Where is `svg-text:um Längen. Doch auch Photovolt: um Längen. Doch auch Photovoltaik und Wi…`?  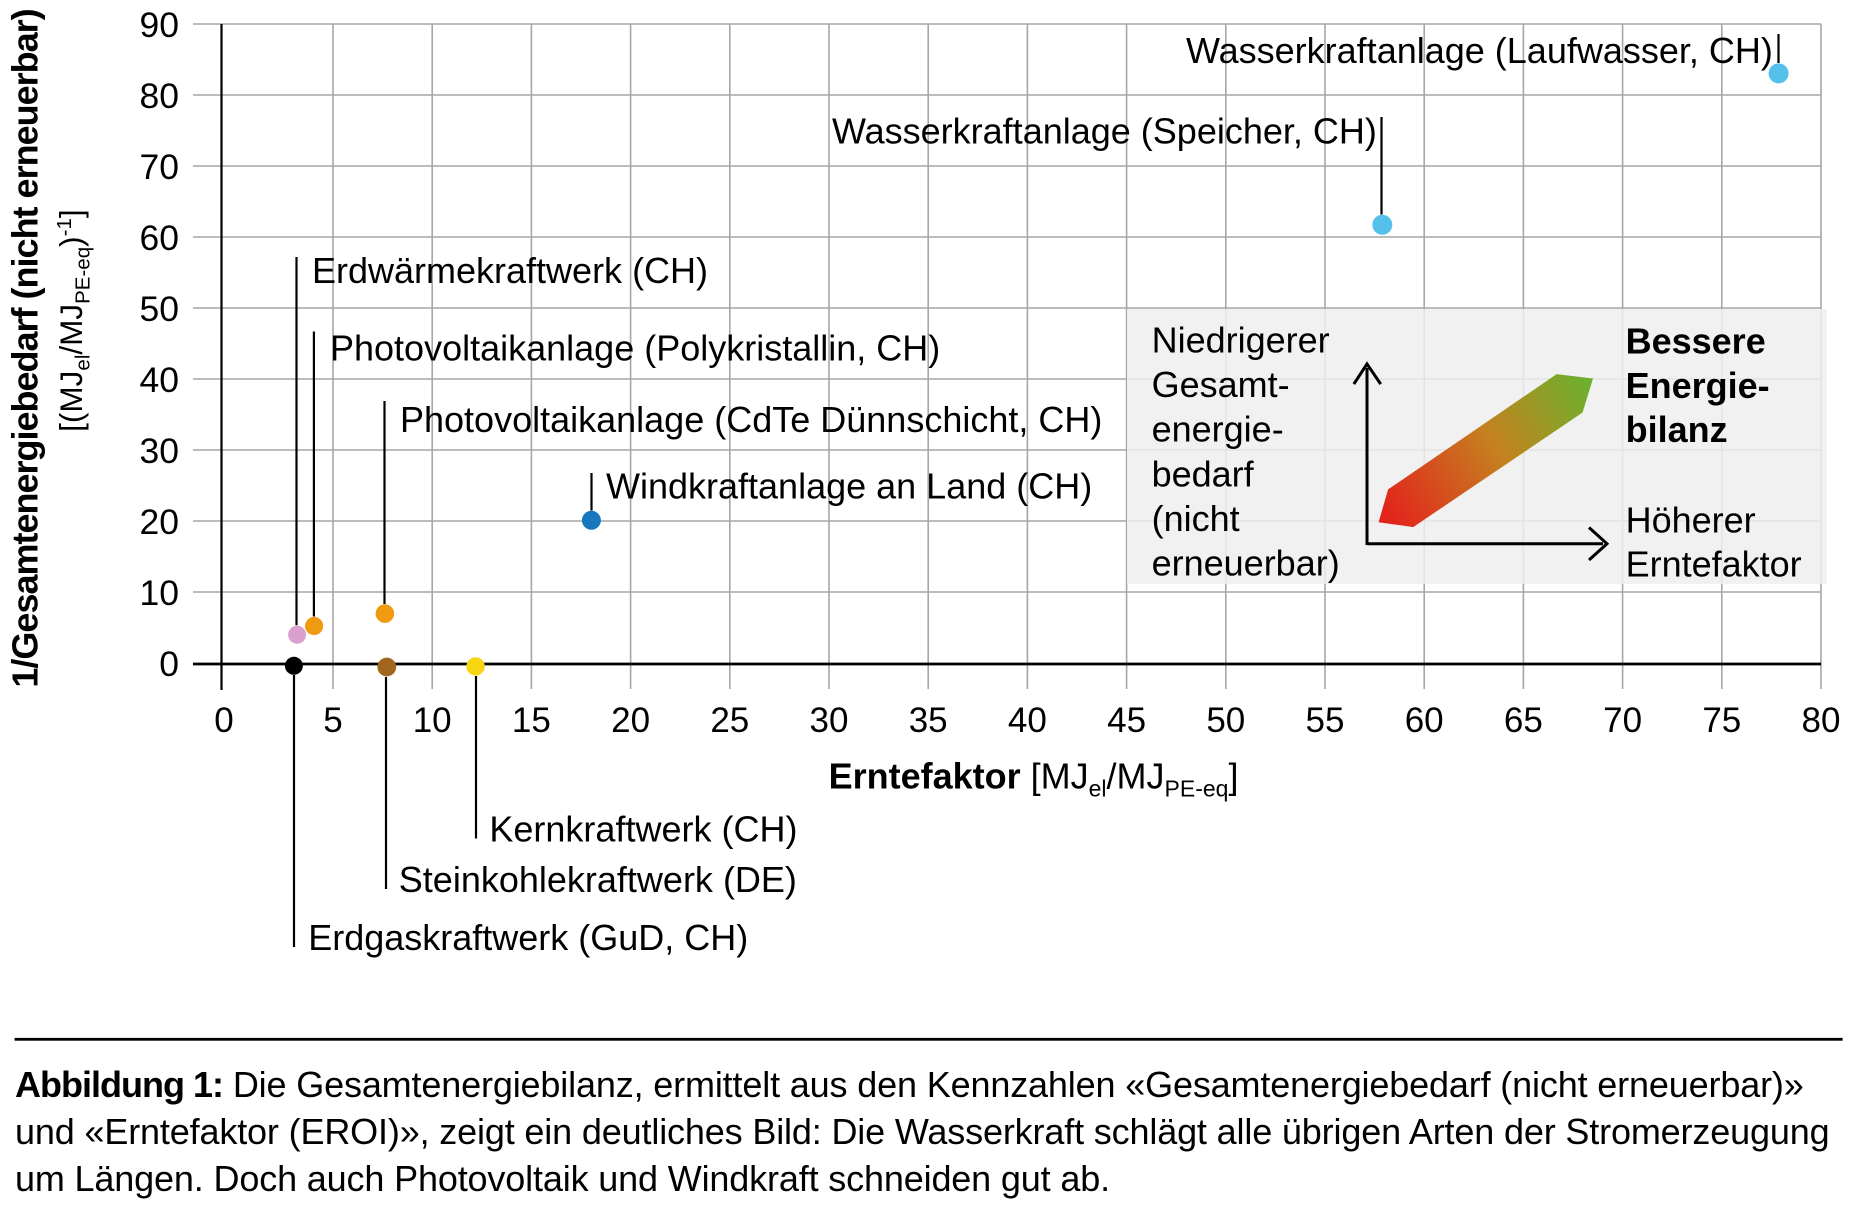 svg-text:um Längen. Doch auch Photovolt: um Längen. Doch auch Photovoltaik und Wi… is located at coordinates (562, 1178).